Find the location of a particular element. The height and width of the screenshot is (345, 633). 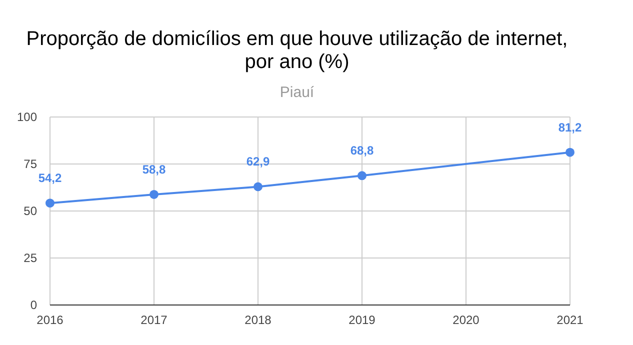

x-tick-label: 2018 is located at coordinates (258, 320).